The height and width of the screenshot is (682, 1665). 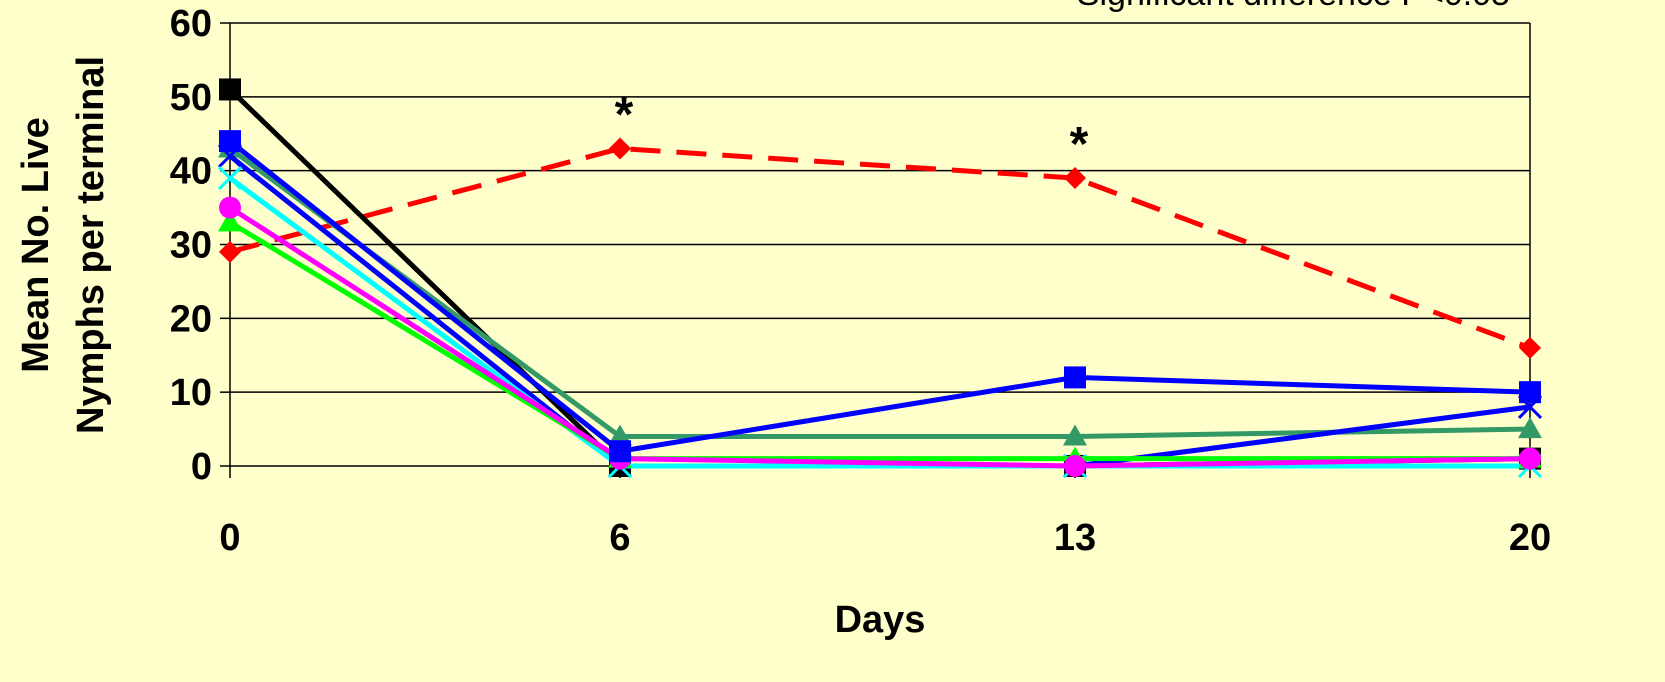 I want to click on y-tick-label: 50, so click(x=191, y=98).